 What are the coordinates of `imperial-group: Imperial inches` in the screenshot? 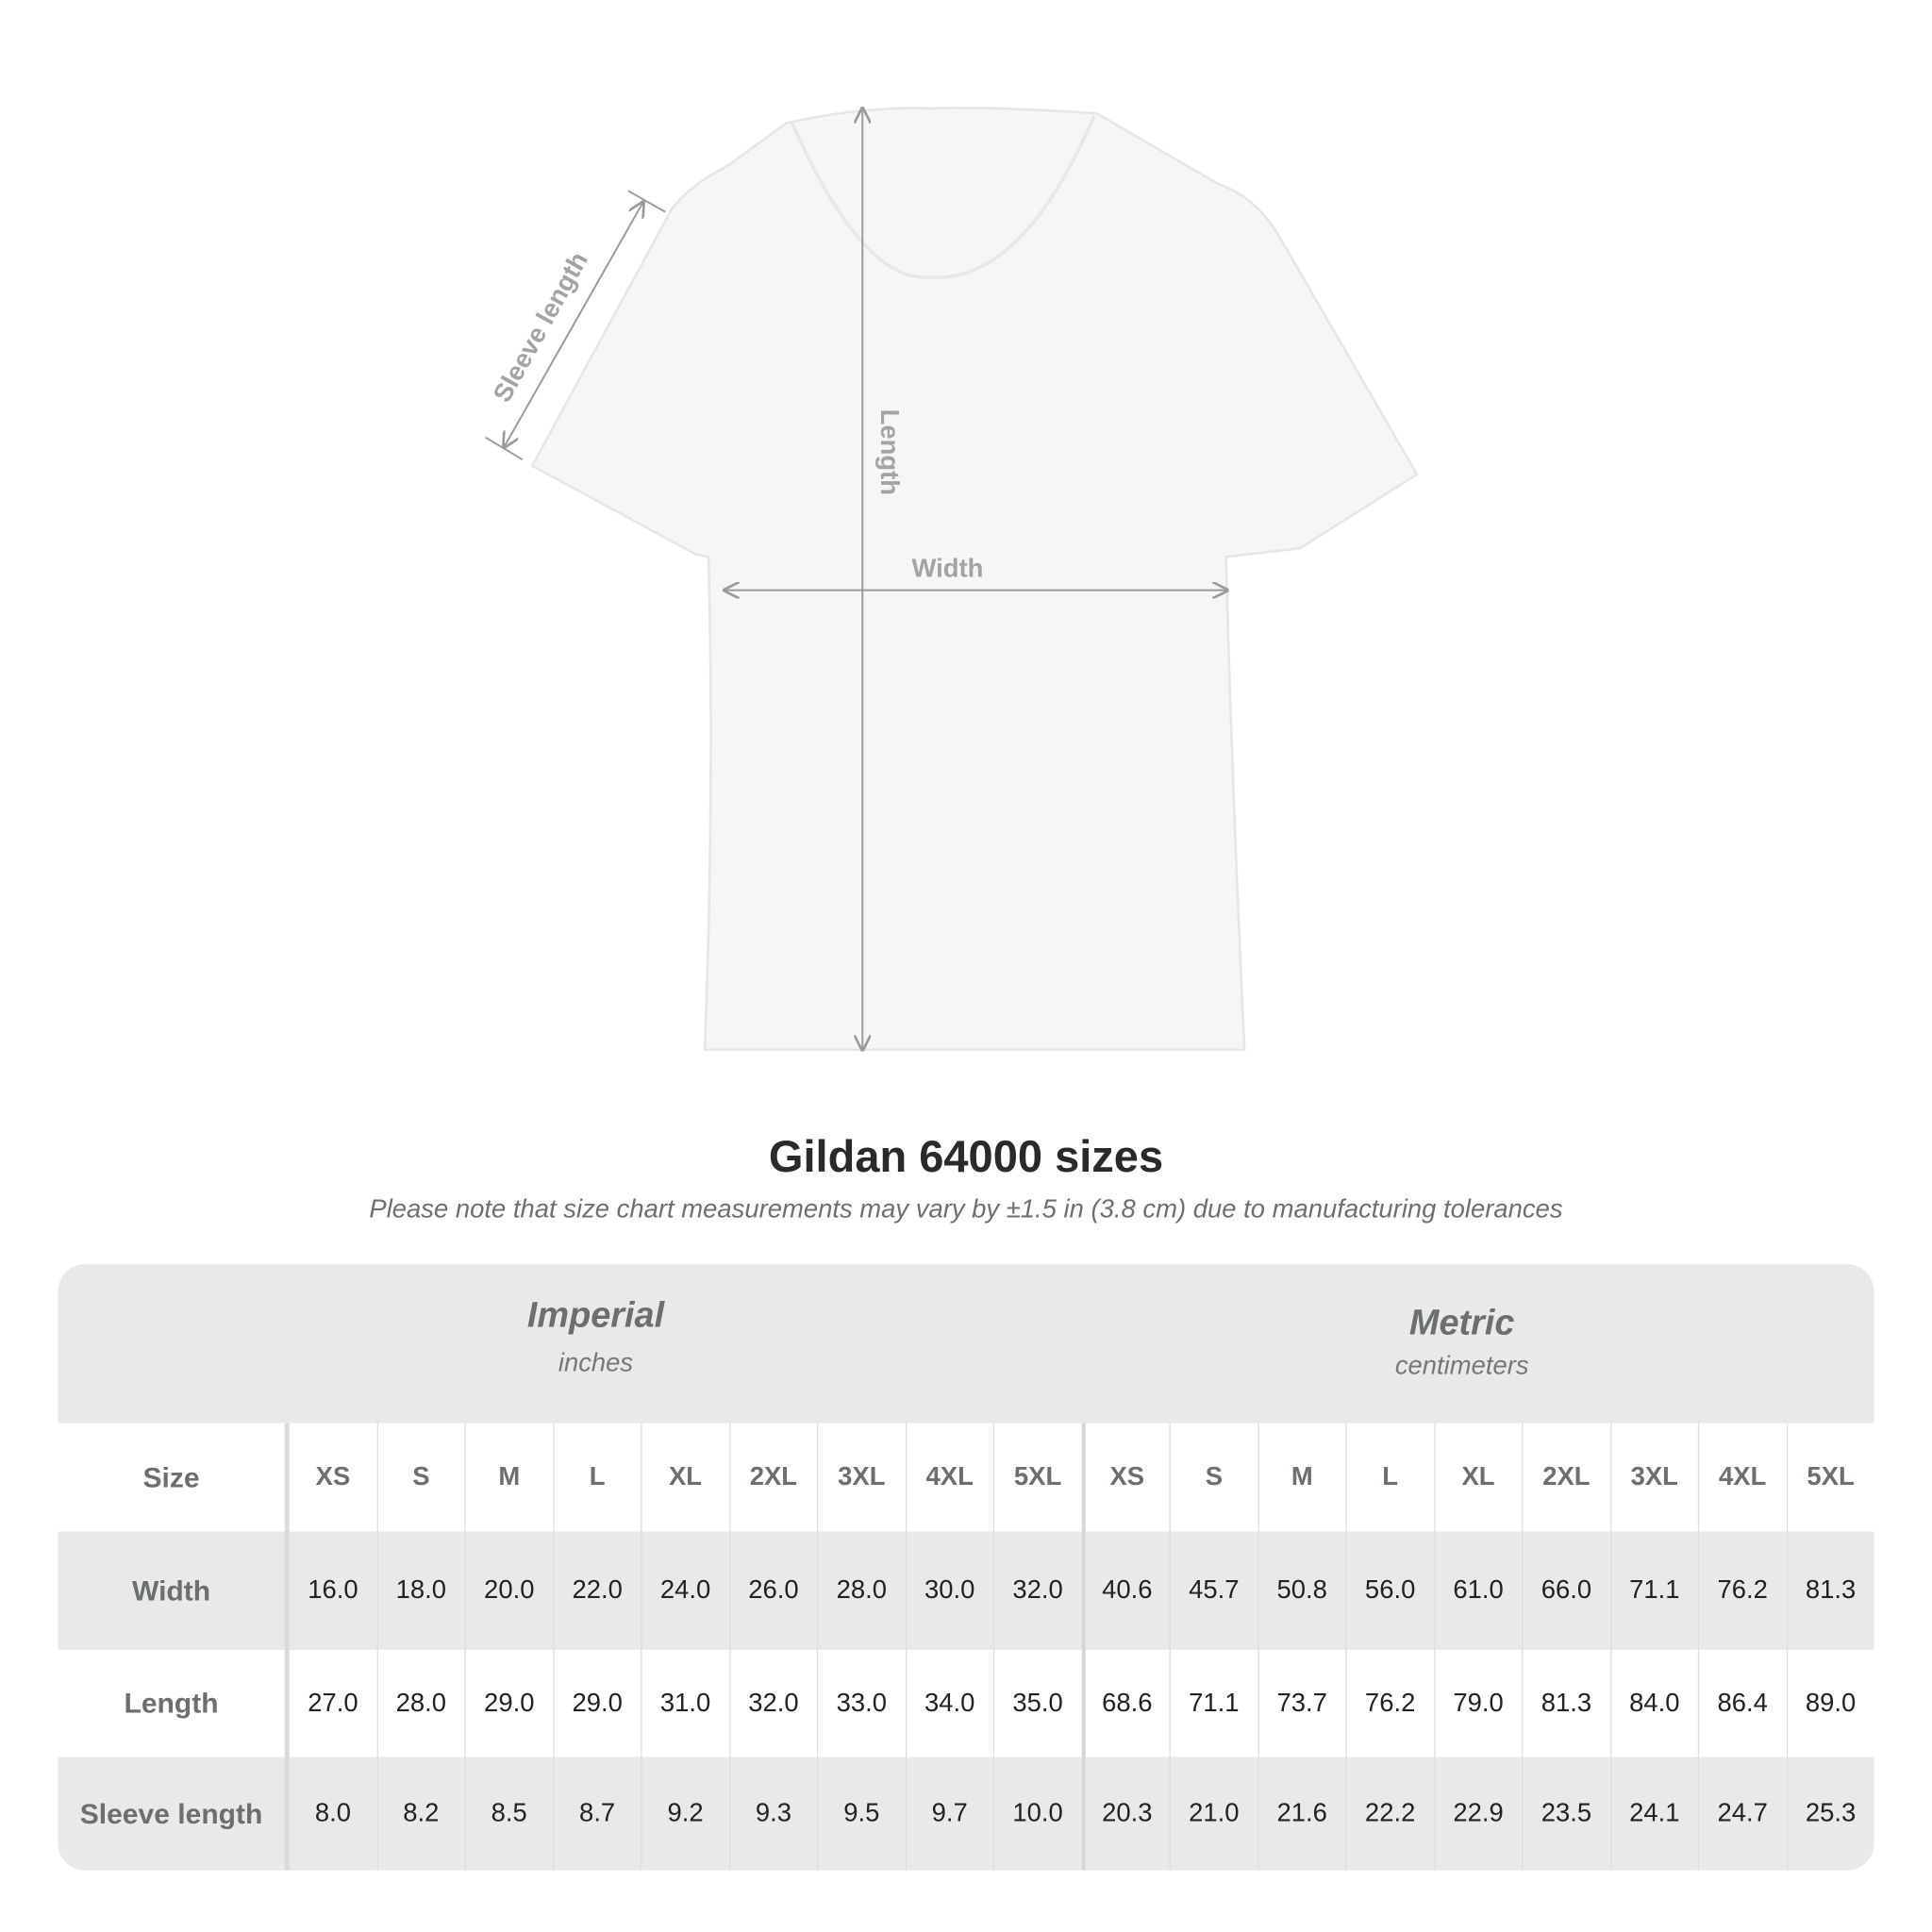 It's located at (596, 1337).